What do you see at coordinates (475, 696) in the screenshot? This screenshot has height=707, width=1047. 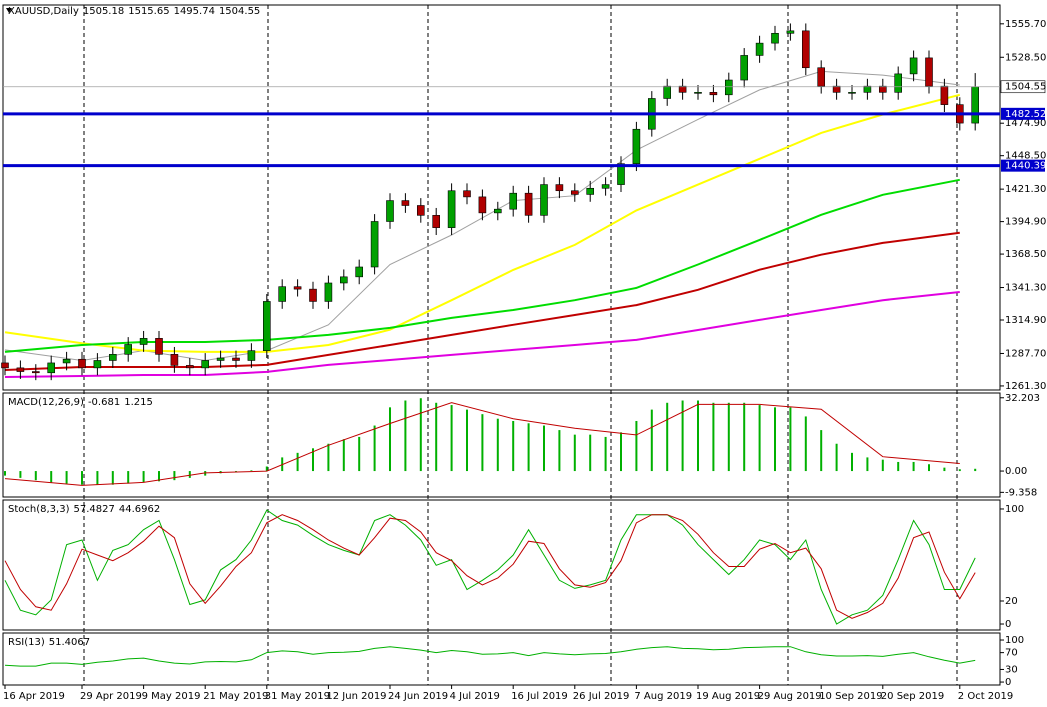 I see `x-tick-label: 4 Jul 2019` at bounding box center [475, 696].